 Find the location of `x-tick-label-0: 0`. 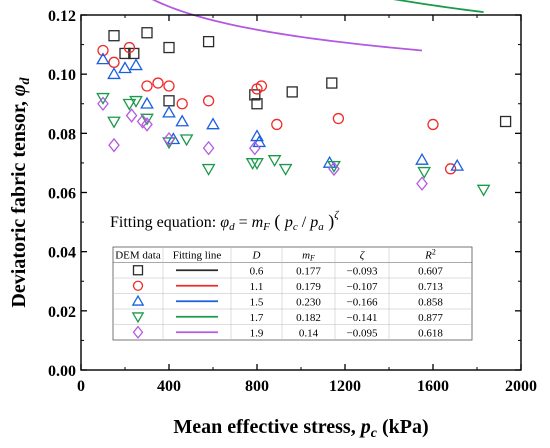

x-tick-label-0: 0 is located at coordinates (81, 386).